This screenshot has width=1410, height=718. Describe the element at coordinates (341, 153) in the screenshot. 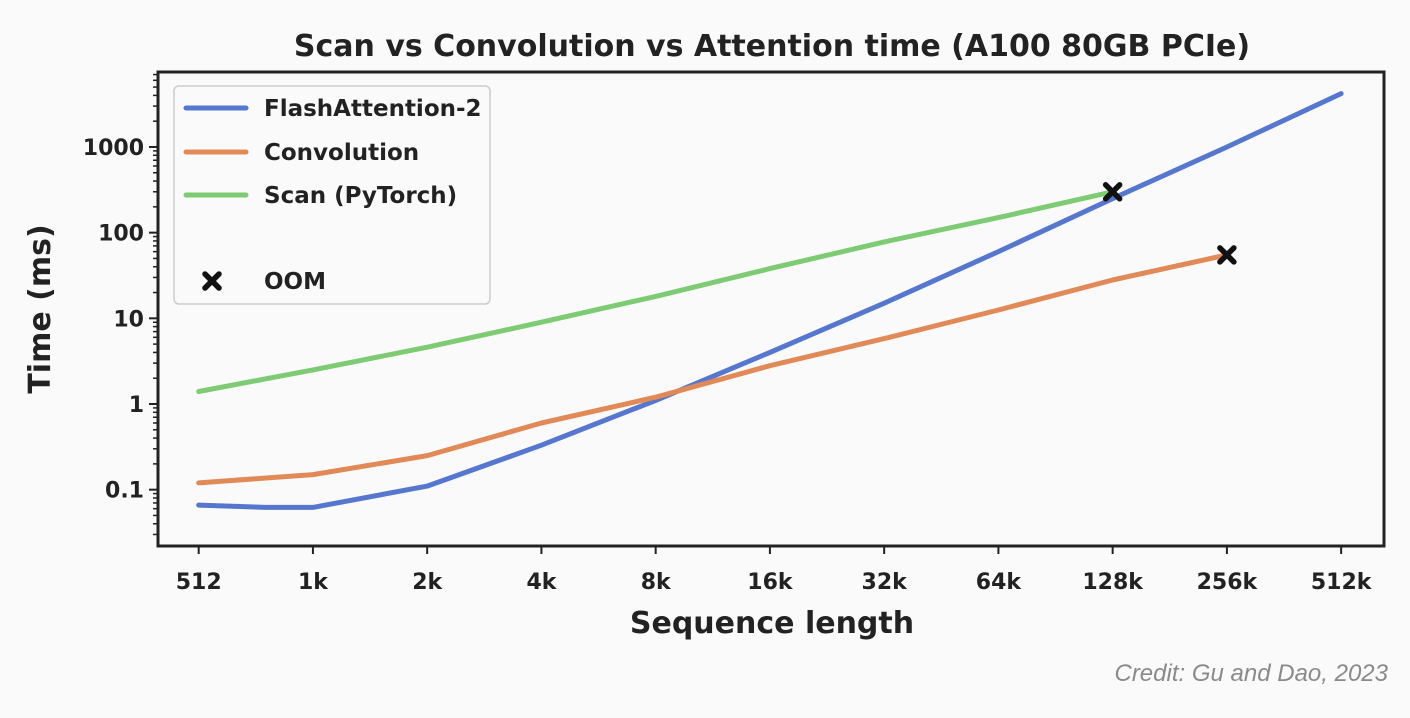

I see `legend-label: Convolution` at that location.